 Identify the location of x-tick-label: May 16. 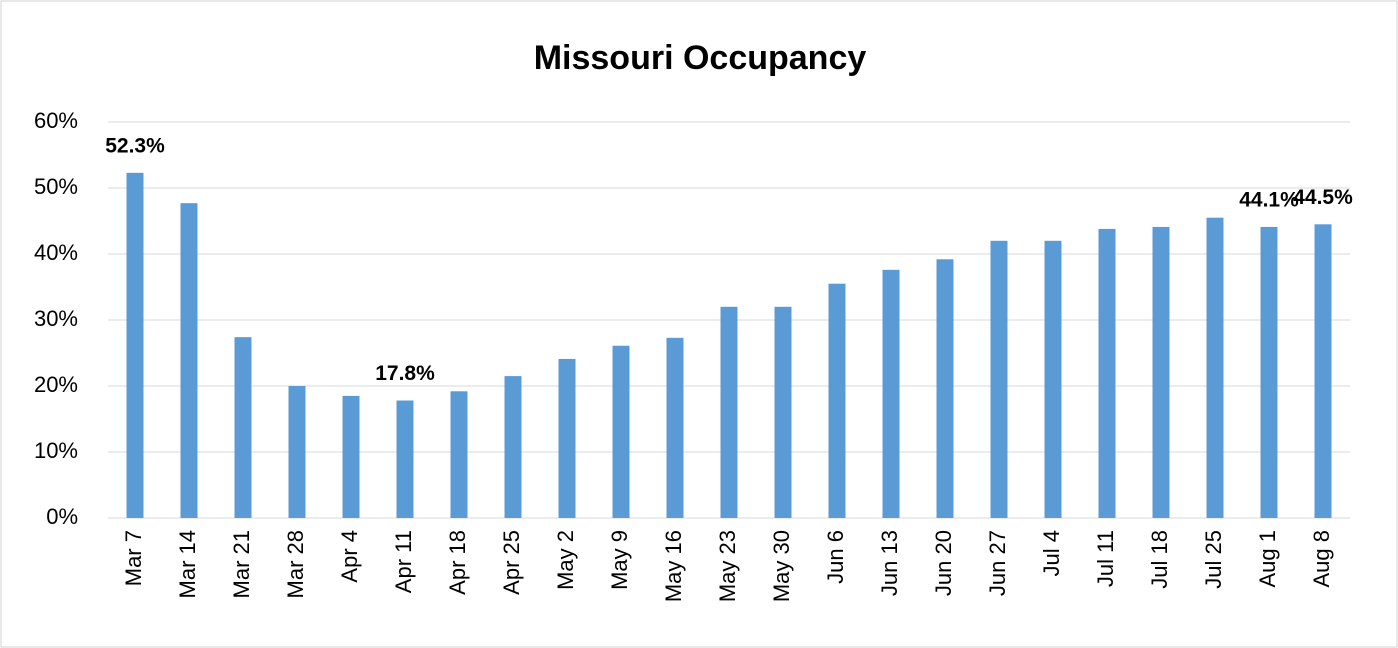
(673, 566).